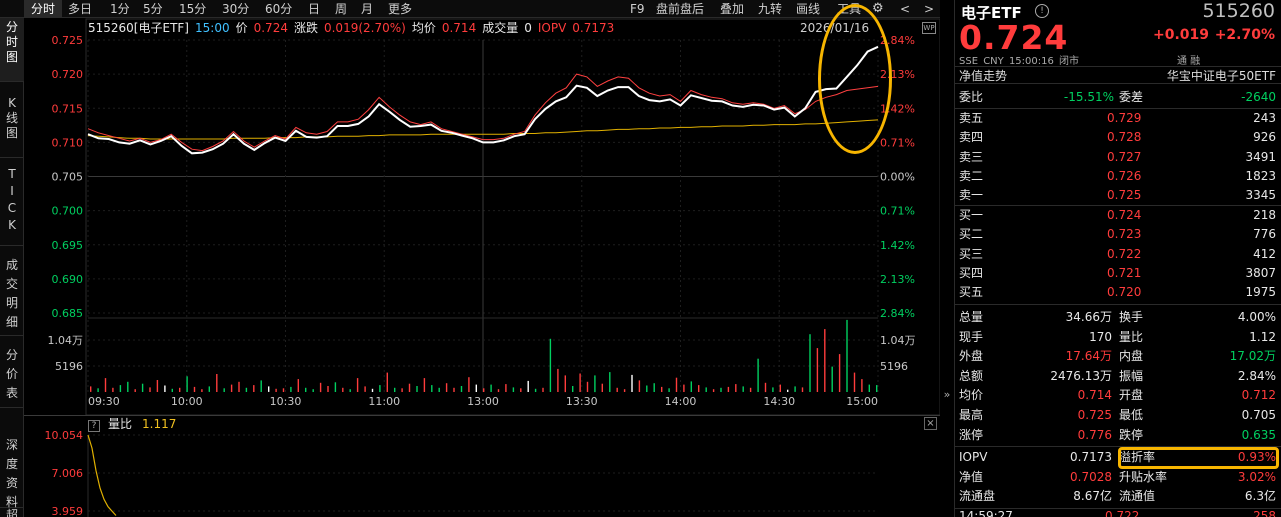 The height and width of the screenshot is (517, 1281). Describe the element at coordinates (1042, 11) in the screenshot. I see `info-icon: !` at that location.